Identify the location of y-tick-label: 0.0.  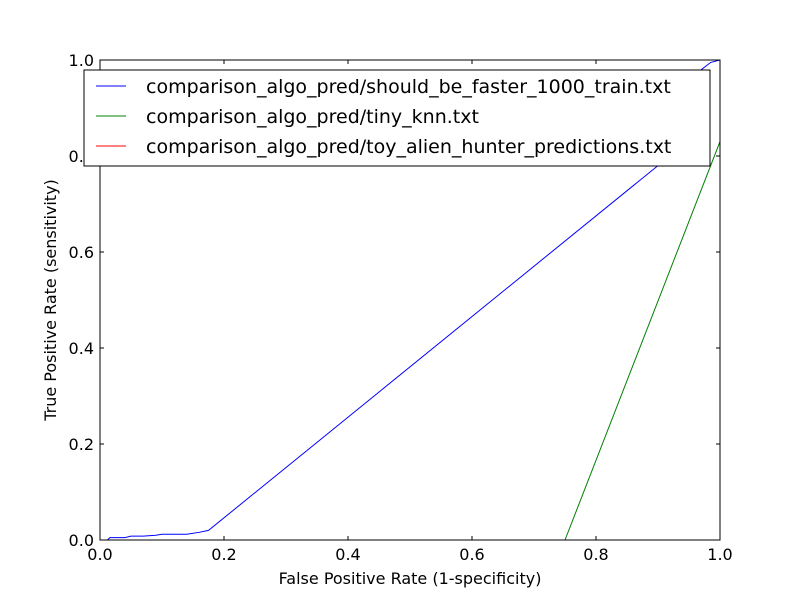
(81, 540).